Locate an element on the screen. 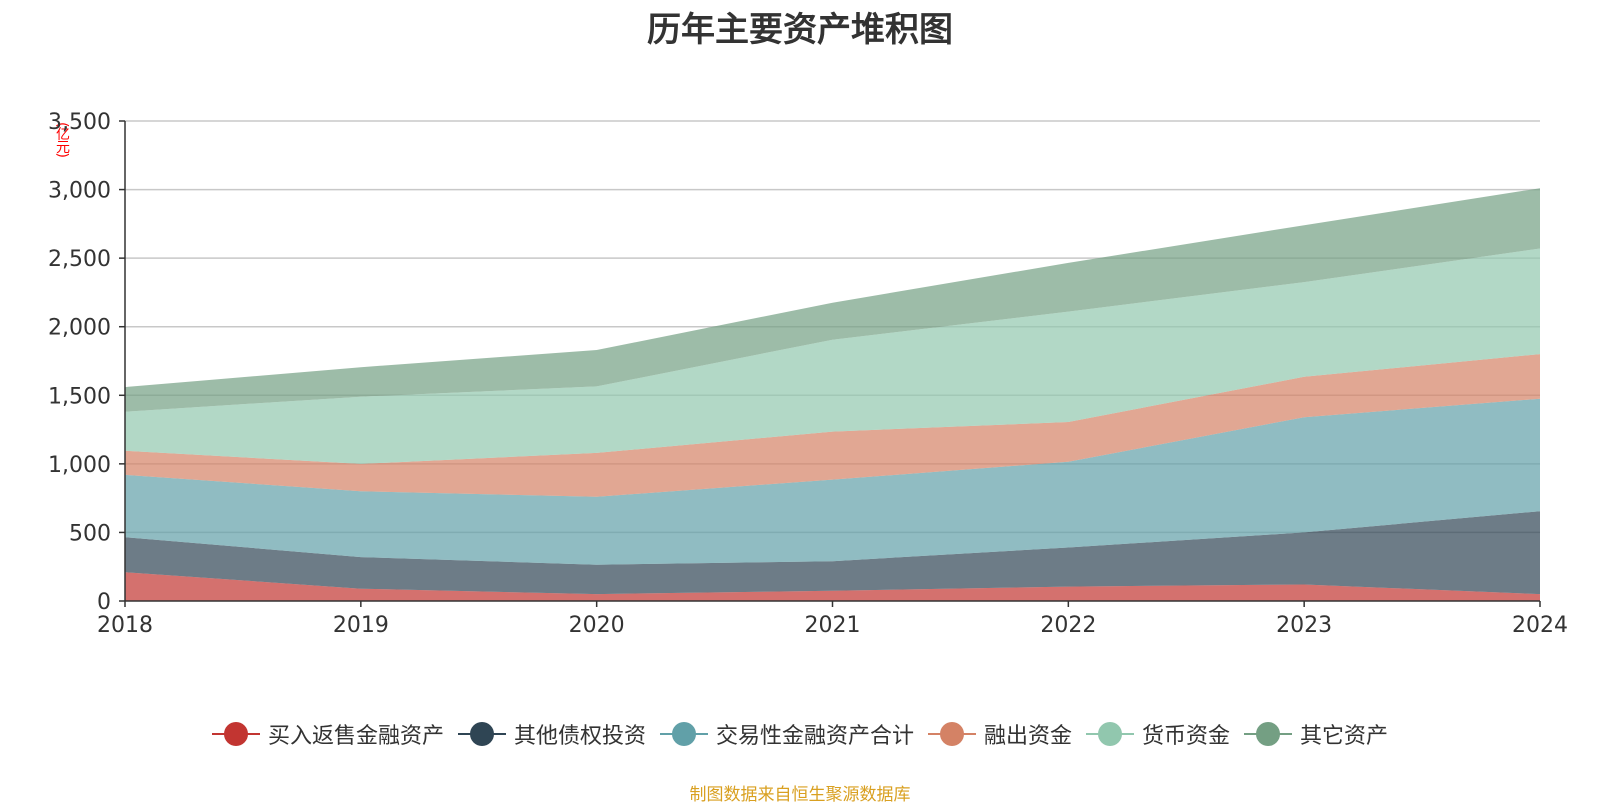  x-tick-label: 2024 is located at coordinates (1540, 625).